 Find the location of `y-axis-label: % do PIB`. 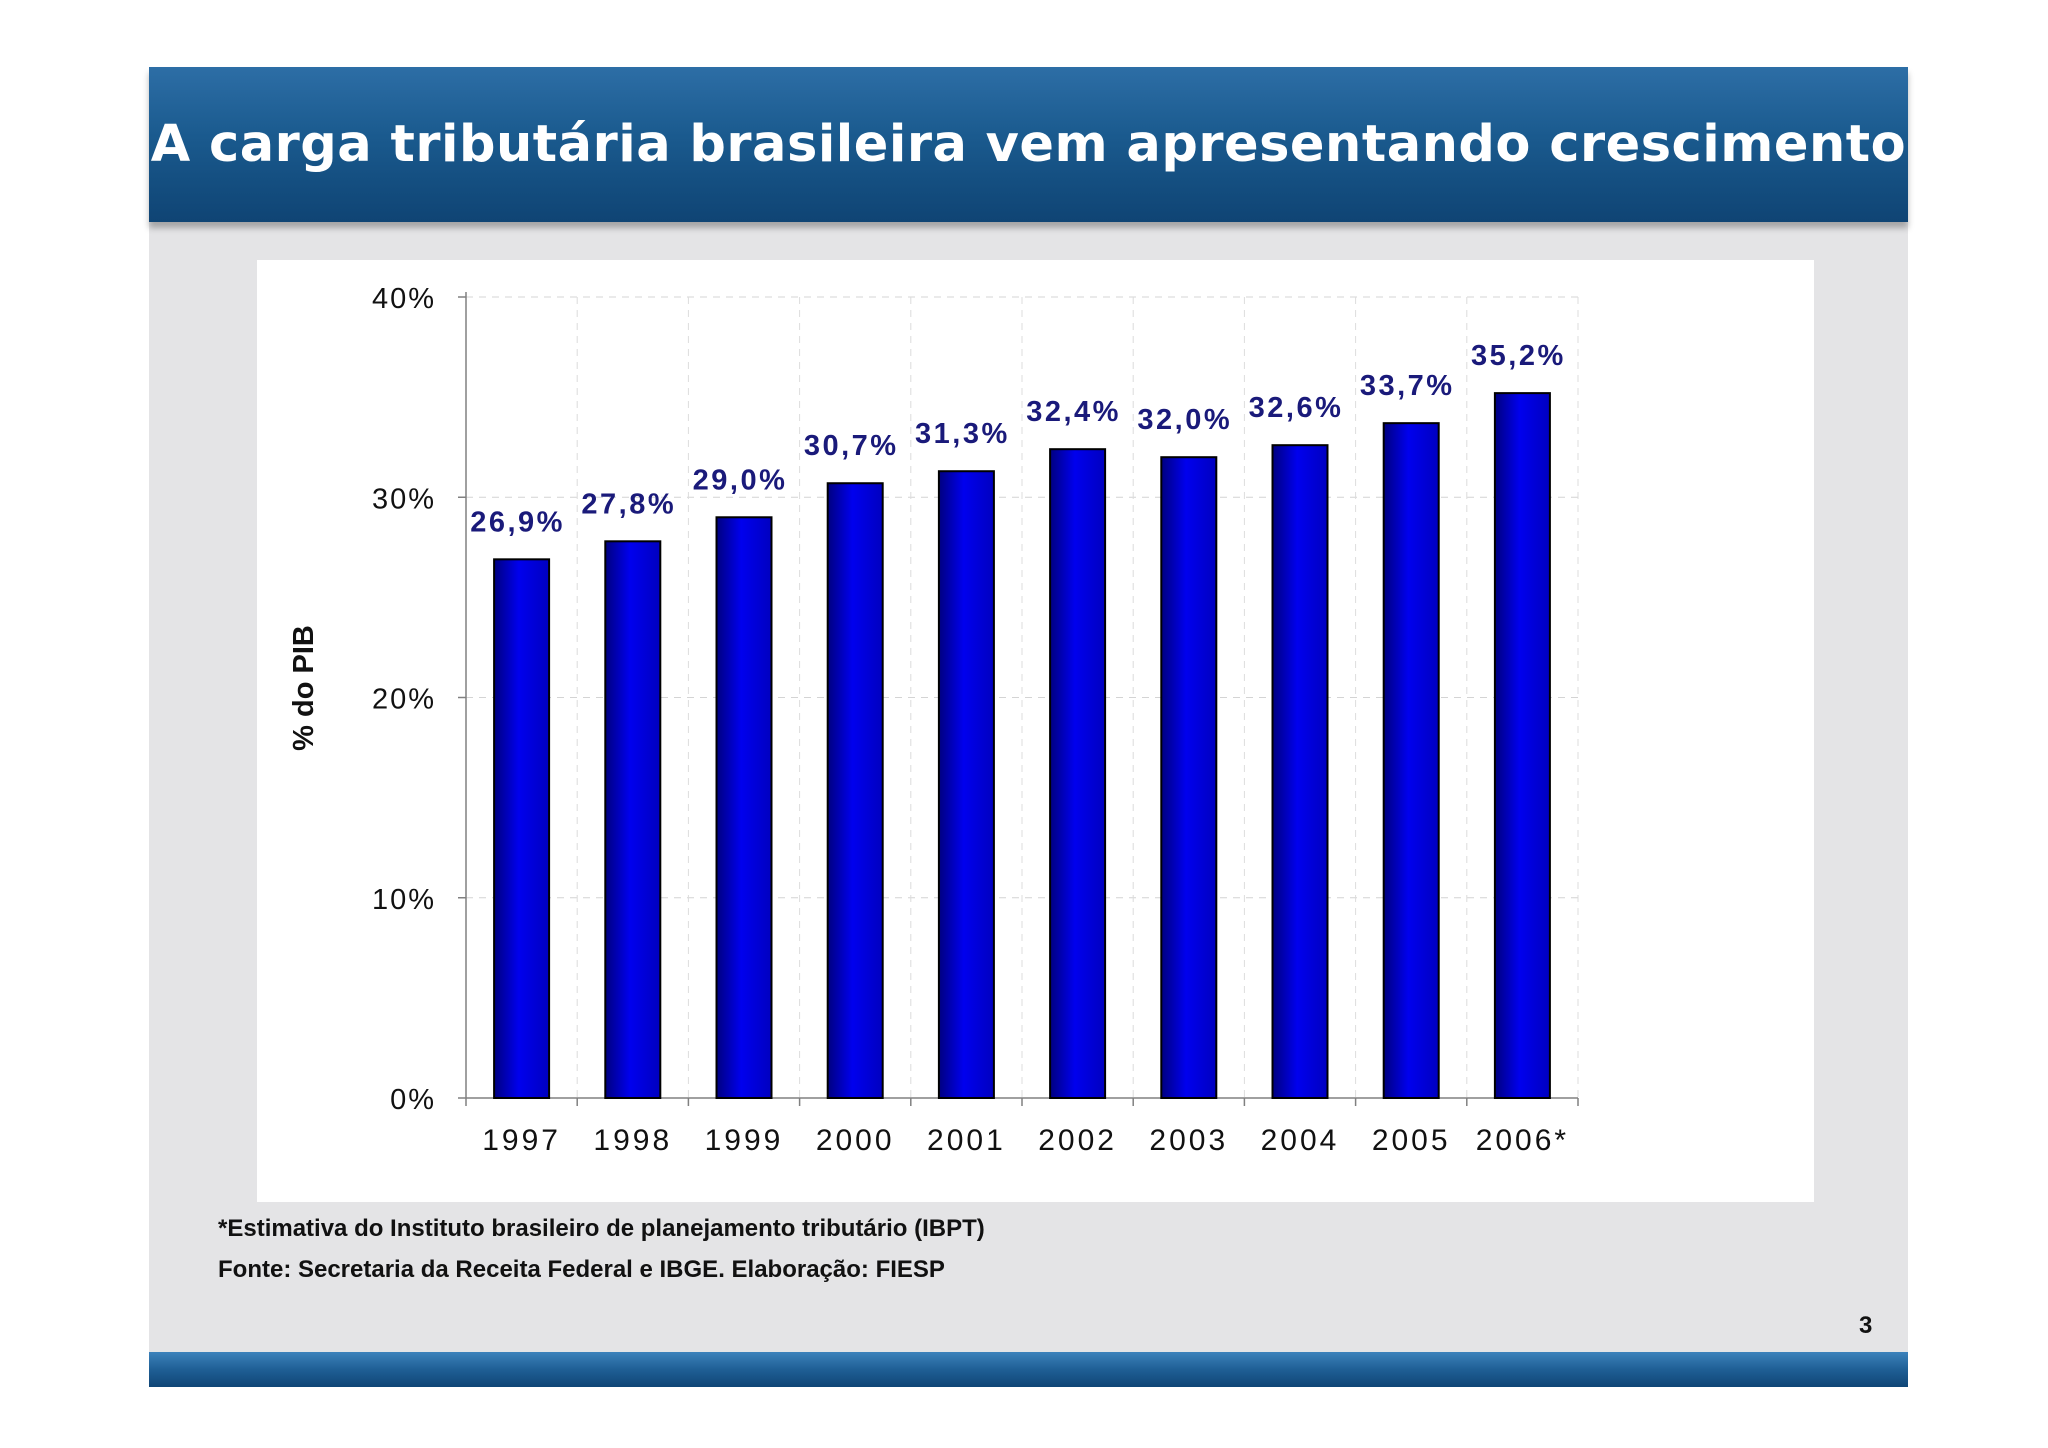

y-axis-label: % do PIB is located at coordinates (304, 688).